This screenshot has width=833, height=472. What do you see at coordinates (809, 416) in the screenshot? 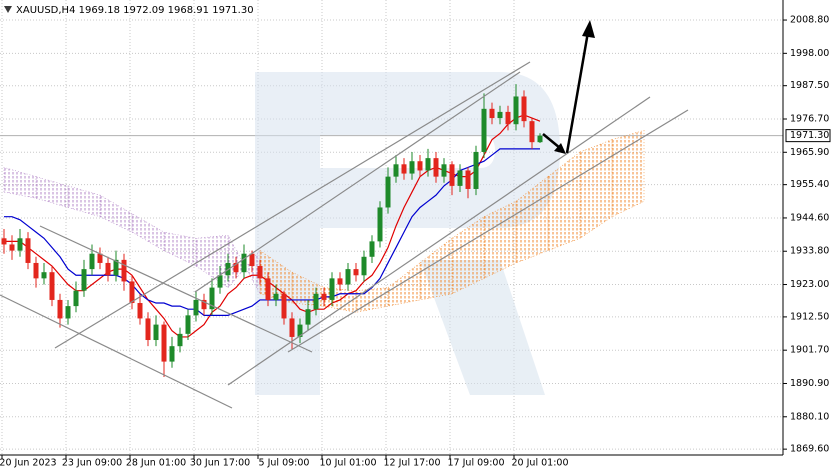
I see `y-tick-label: 1880.10` at bounding box center [809, 416].